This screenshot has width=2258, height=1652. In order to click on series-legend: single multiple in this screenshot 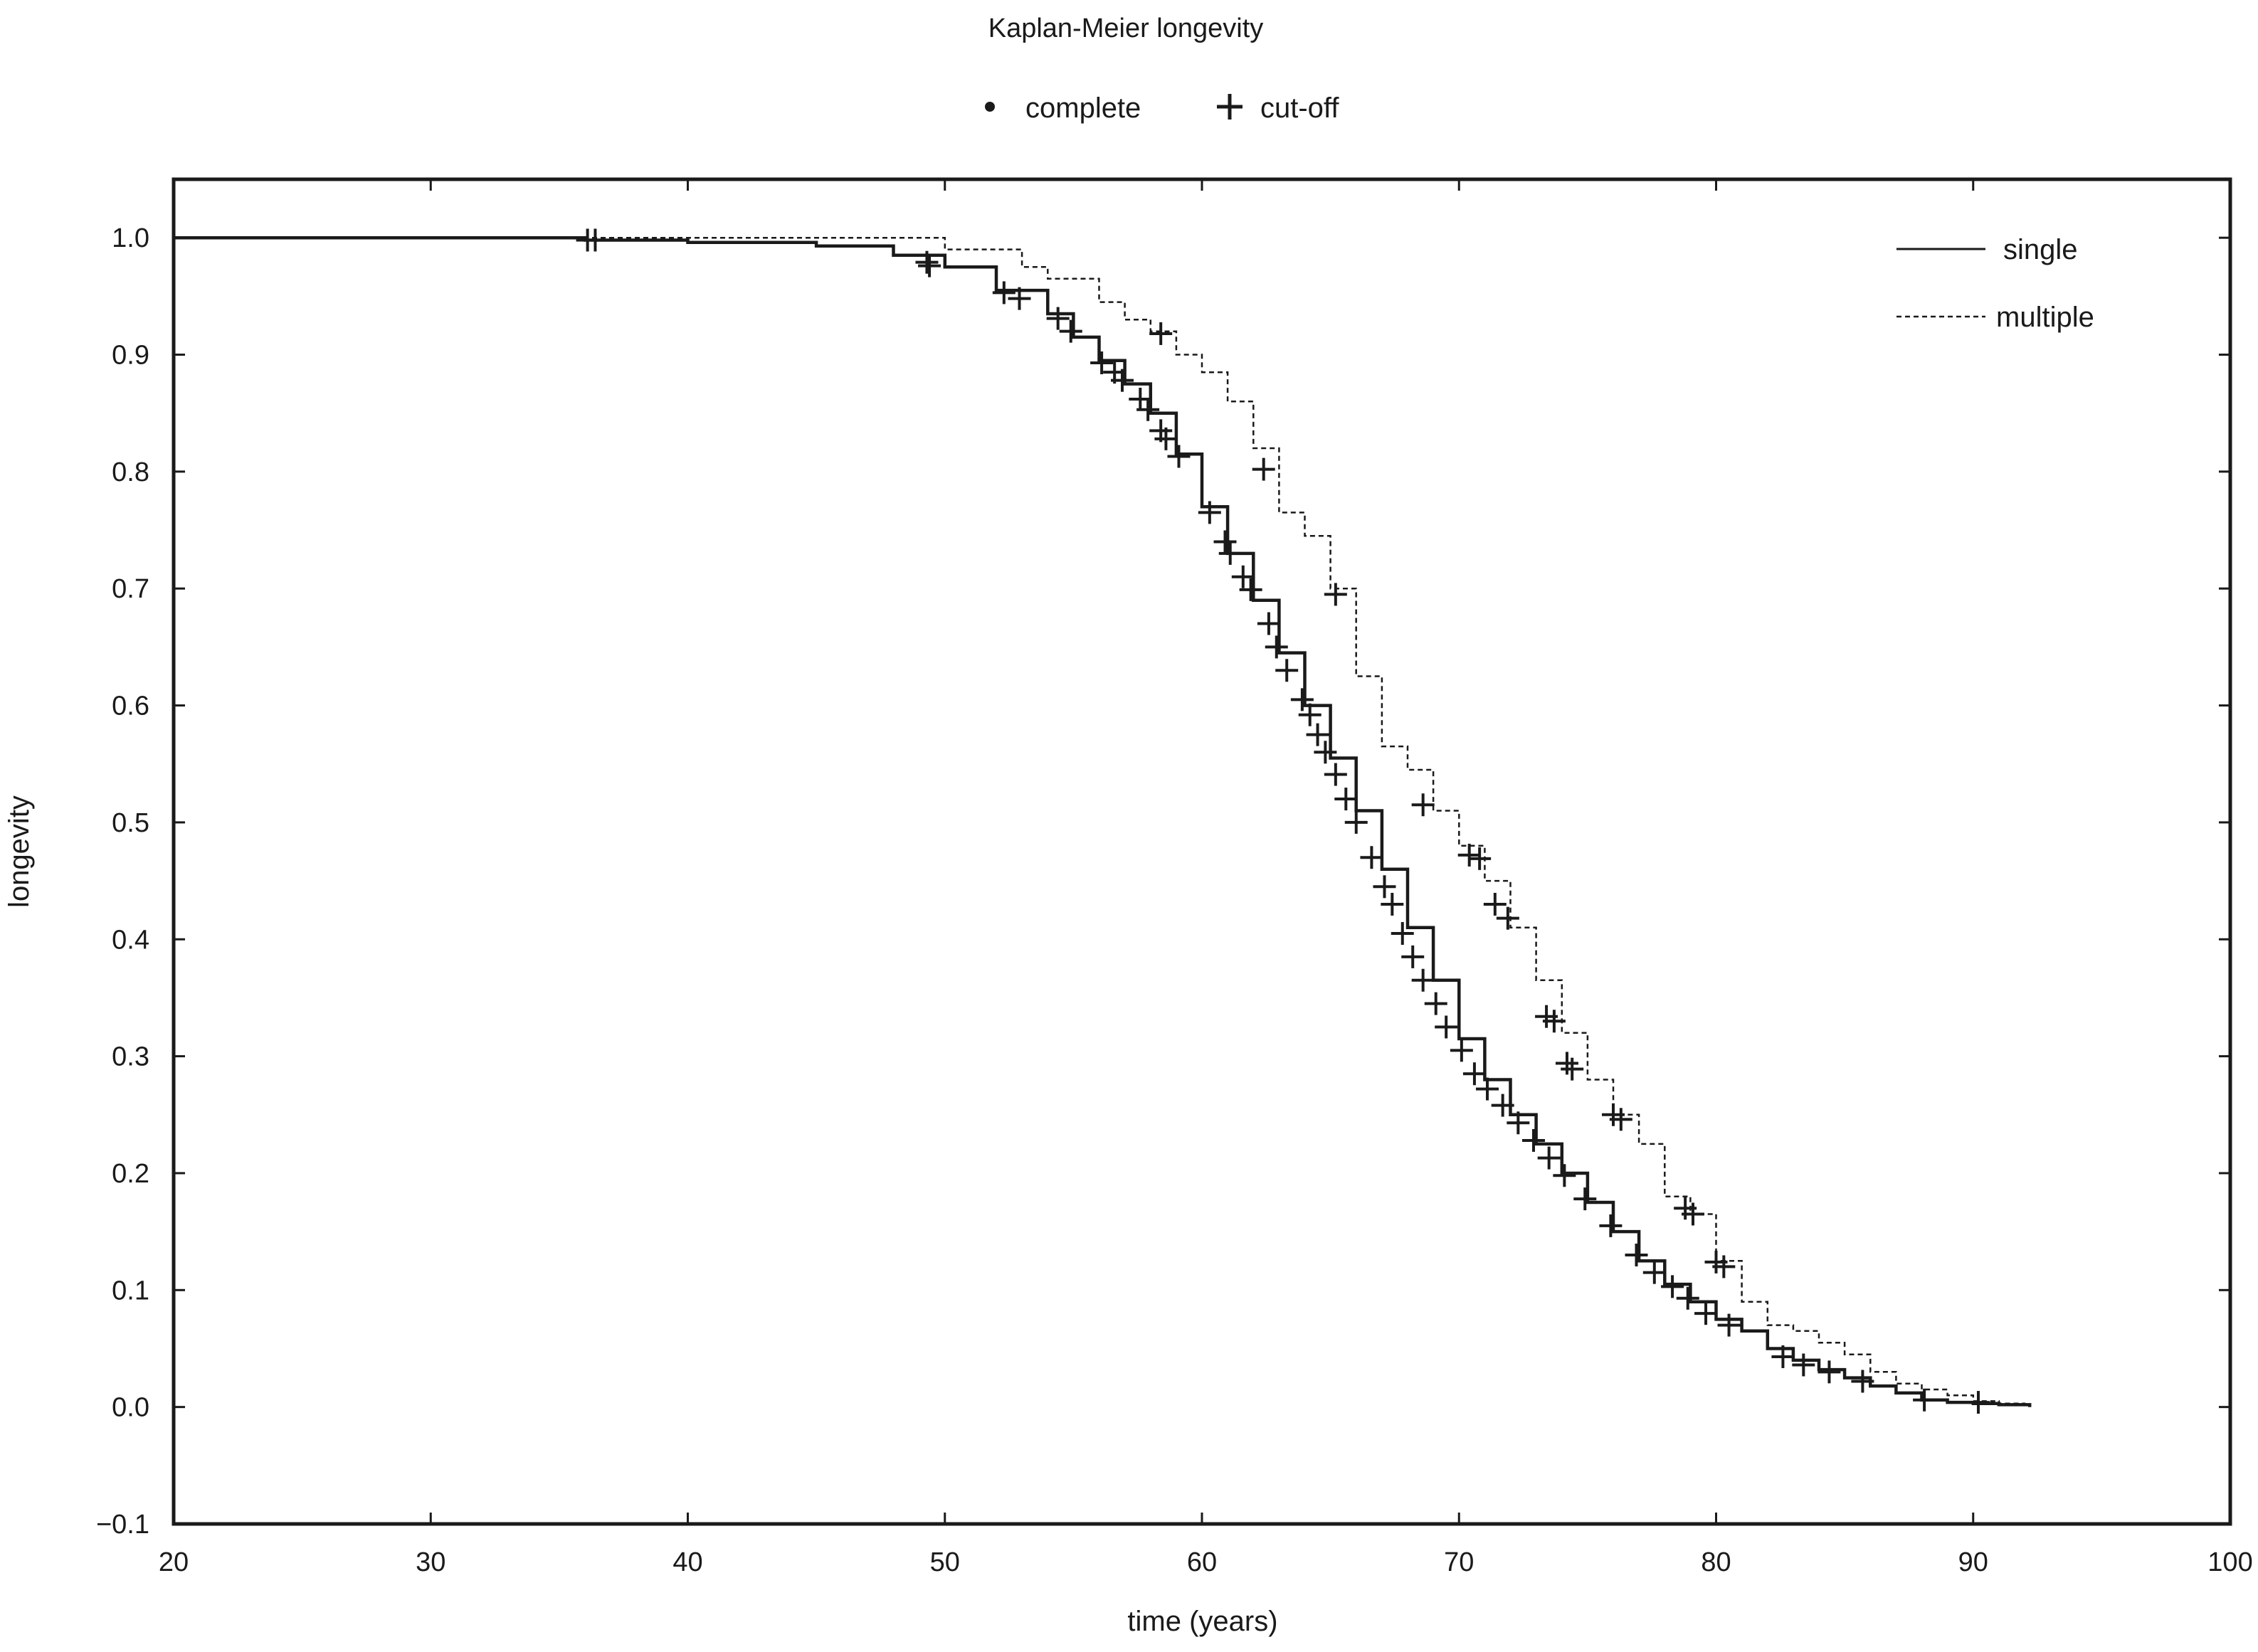, I will do `click(1995, 283)`.